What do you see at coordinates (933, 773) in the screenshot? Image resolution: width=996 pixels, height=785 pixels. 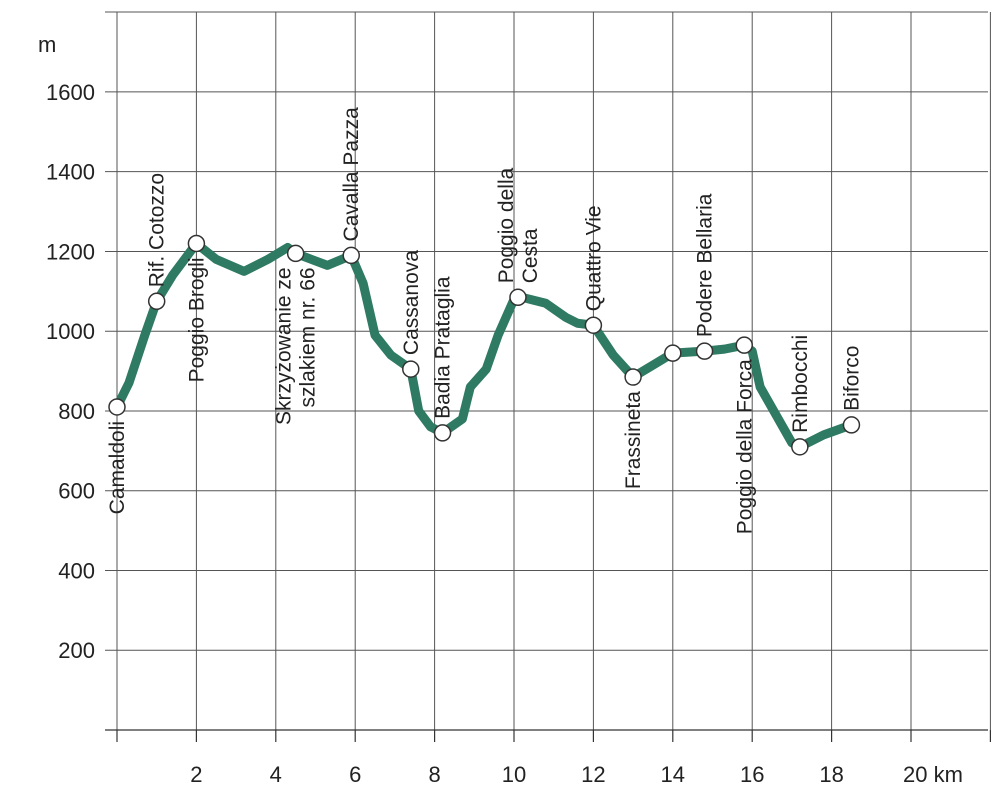 I see `x-tick-label: 20 km` at bounding box center [933, 773].